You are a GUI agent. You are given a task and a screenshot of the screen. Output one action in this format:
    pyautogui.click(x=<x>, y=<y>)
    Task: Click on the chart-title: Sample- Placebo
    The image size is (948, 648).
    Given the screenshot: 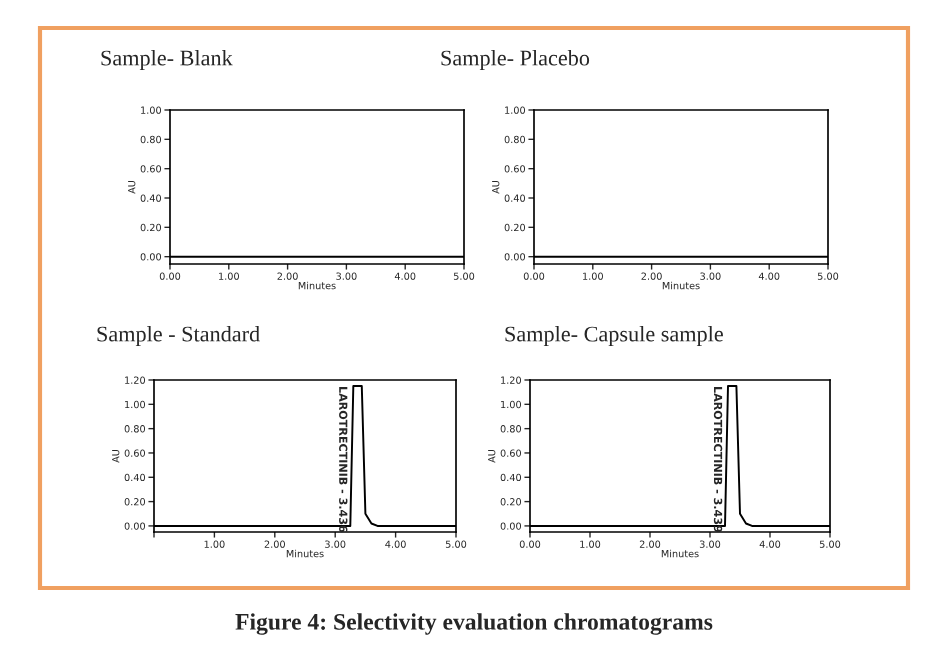 What is the action you would take?
    pyautogui.click(x=515, y=60)
    